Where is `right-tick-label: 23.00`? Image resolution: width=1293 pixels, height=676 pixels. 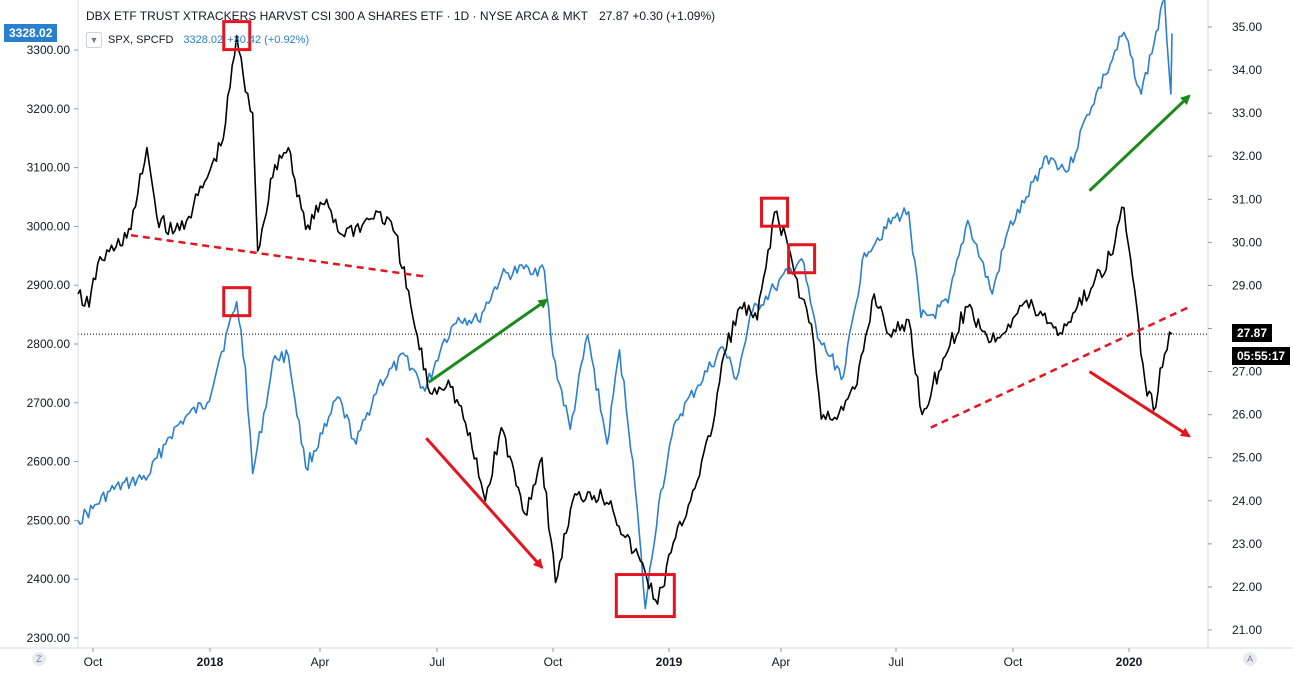
right-tick-label: 23.00 is located at coordinates (1247, 544).